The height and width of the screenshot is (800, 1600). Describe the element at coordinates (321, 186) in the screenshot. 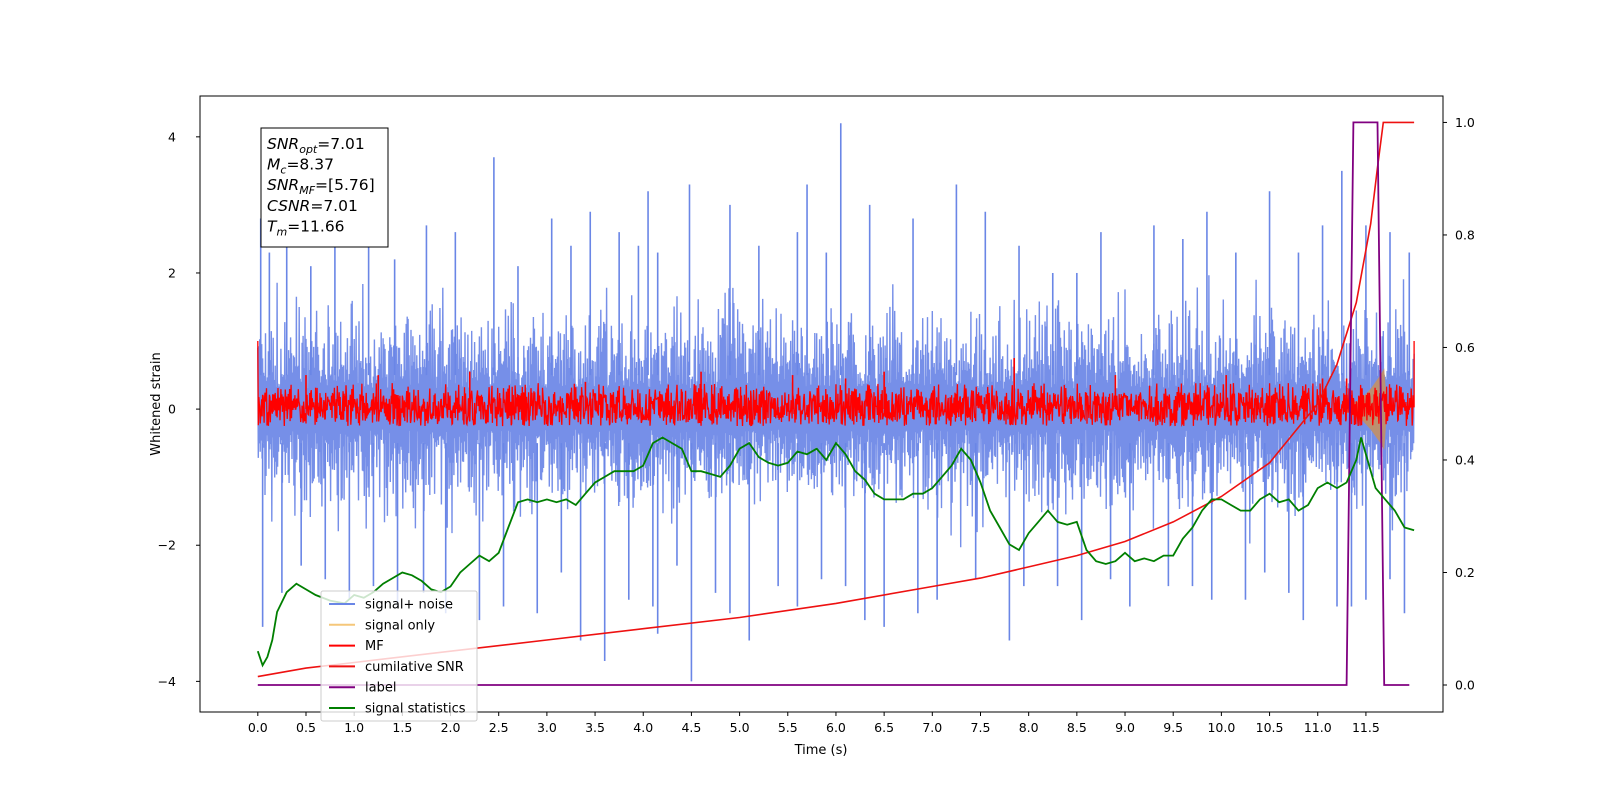

I see `info-box-line: SNRMF=[5.76]` at that location.